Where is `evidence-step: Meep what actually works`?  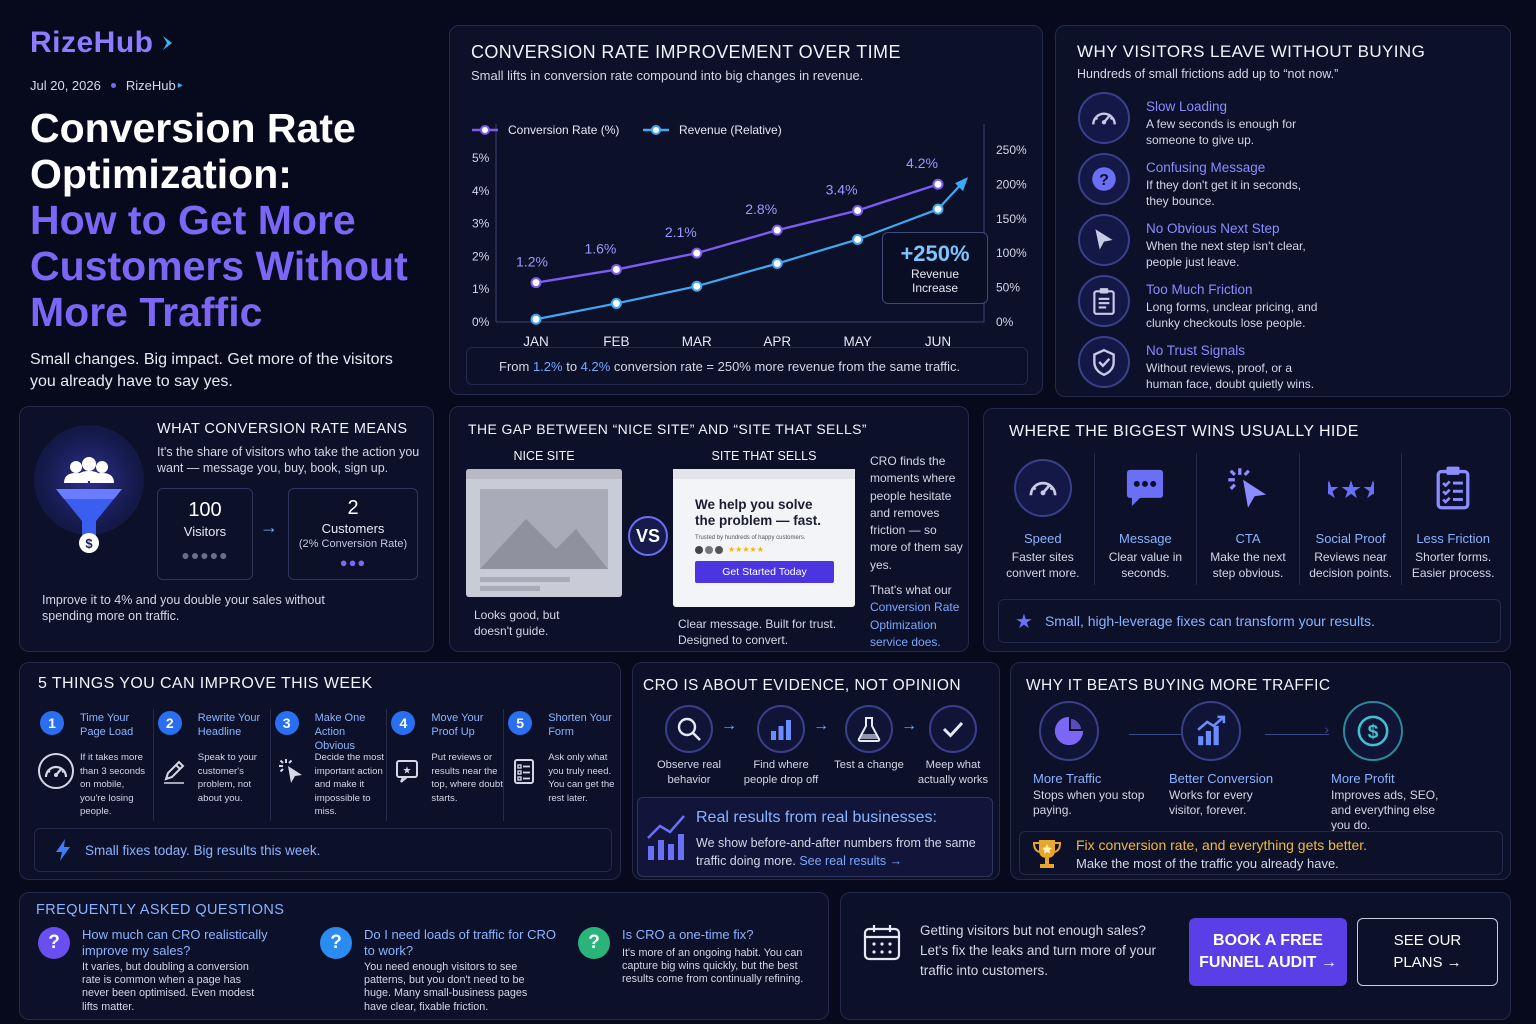 evidence-step: Meep what actually works is located at coordinates (953, 746).